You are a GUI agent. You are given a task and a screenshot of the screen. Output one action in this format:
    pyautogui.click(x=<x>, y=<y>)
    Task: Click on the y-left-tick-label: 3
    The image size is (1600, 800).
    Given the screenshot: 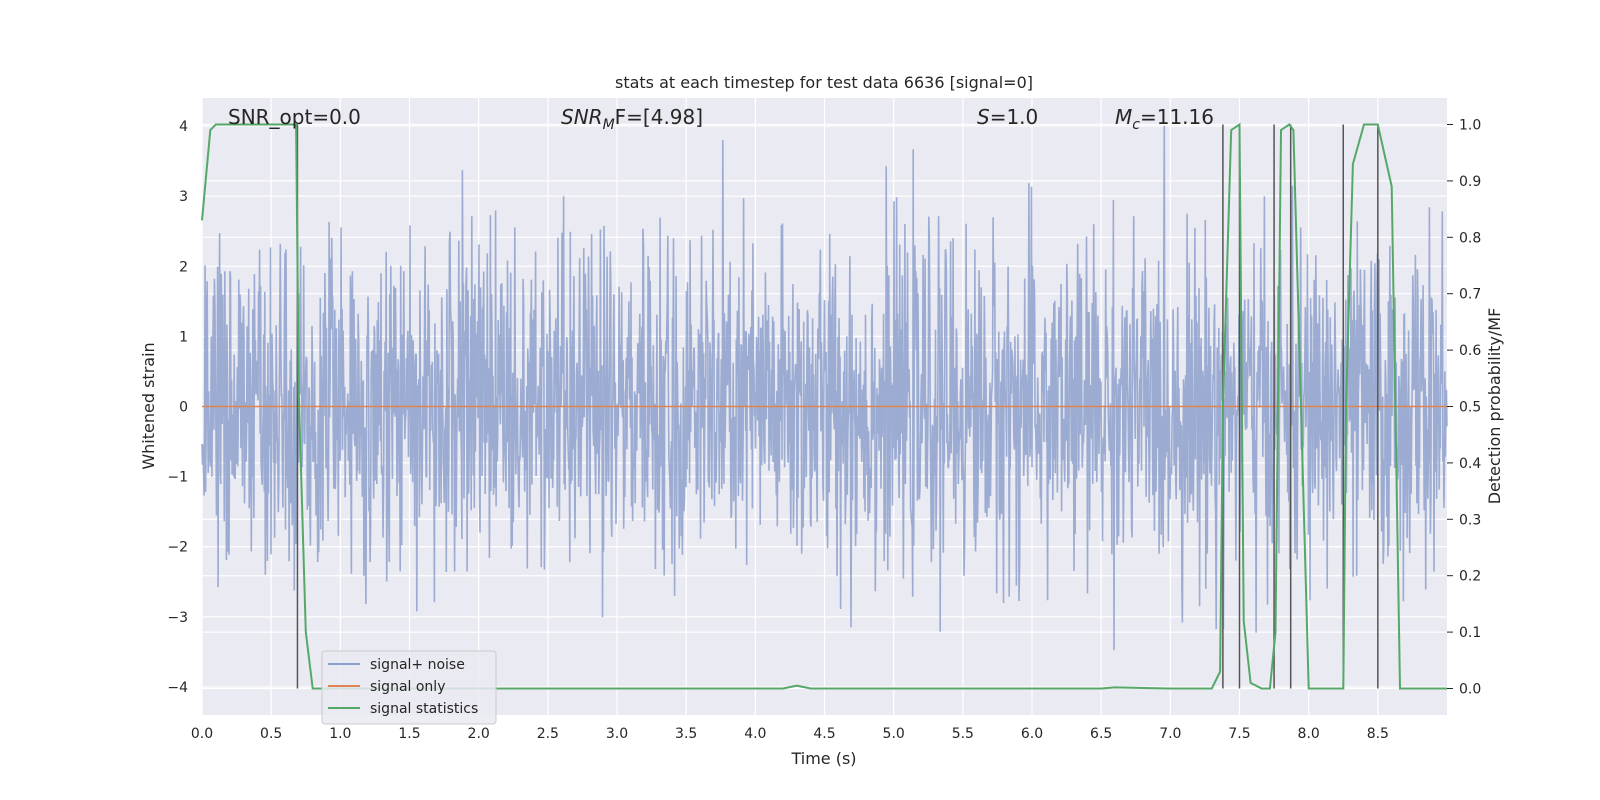 What is the action you would take?
    pyautogui.click(x=183, y=197)
    